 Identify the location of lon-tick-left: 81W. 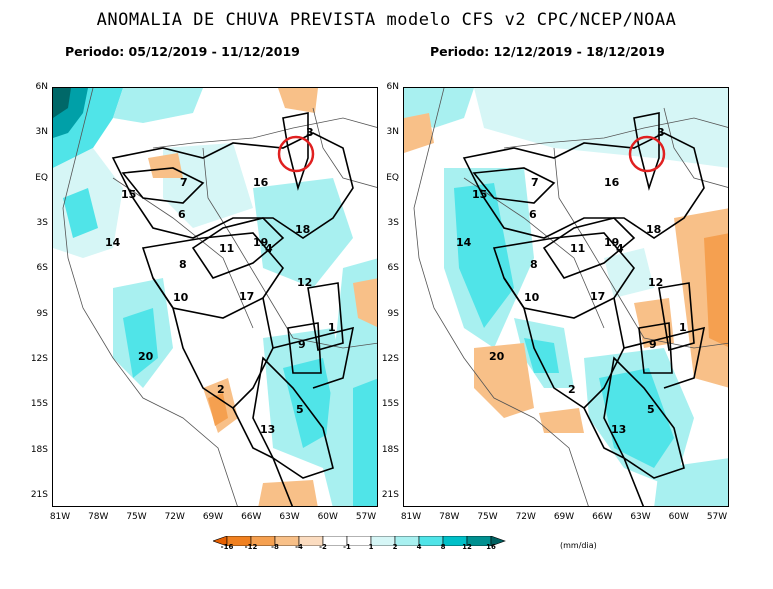
(60, 517).